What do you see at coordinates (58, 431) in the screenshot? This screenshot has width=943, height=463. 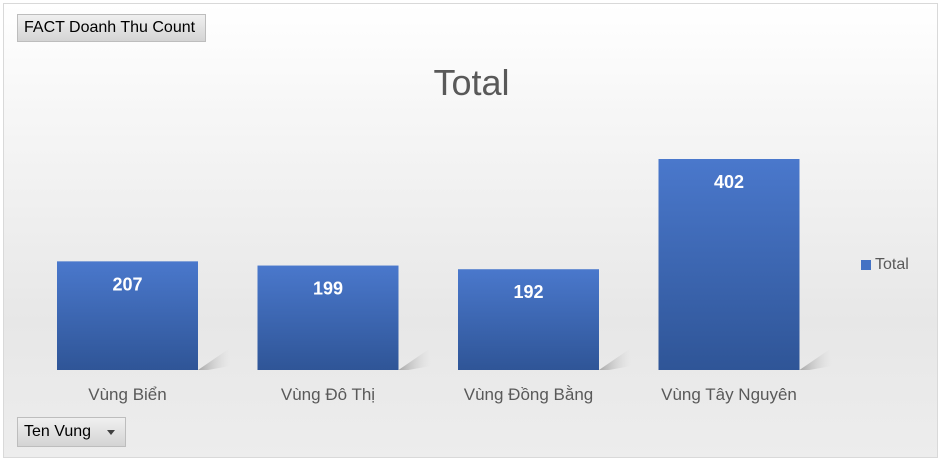 I see `axis-field-label: Ten Vung` at bounding box center [58, 431].